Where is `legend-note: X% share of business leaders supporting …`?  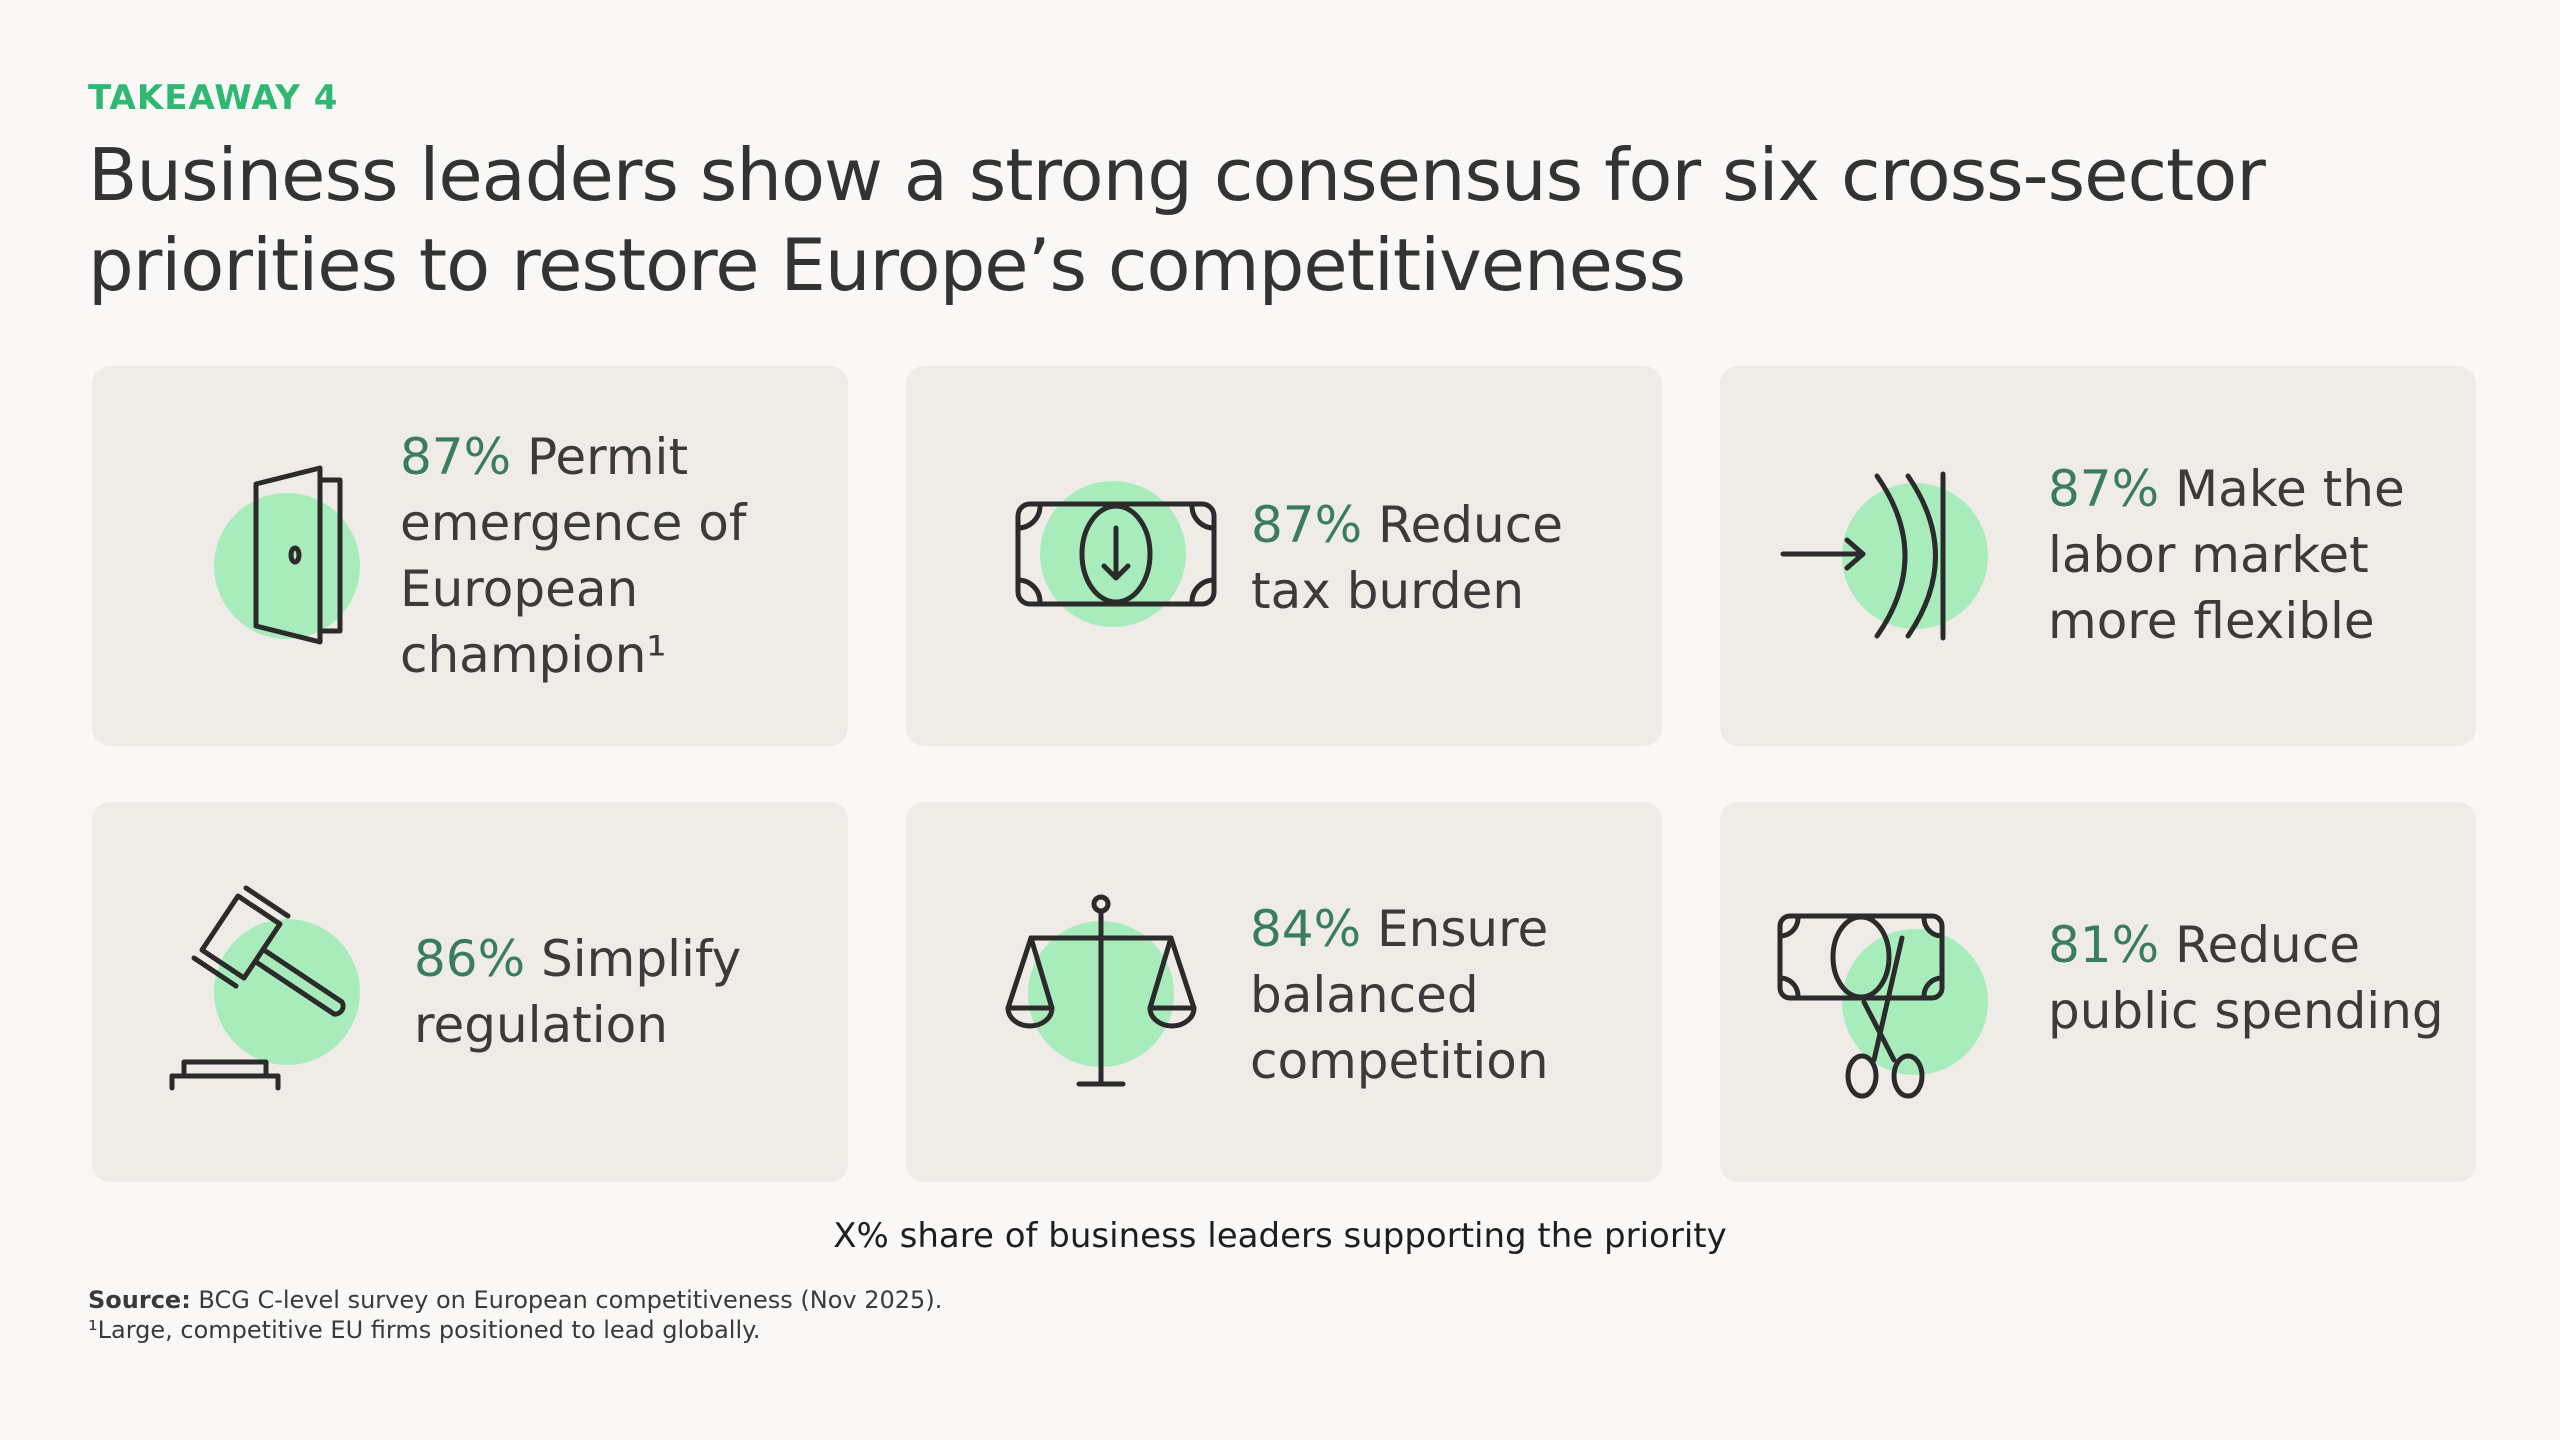
legend-note: X% share of business leaders supporting … is located at coordinates (1280, 1236).